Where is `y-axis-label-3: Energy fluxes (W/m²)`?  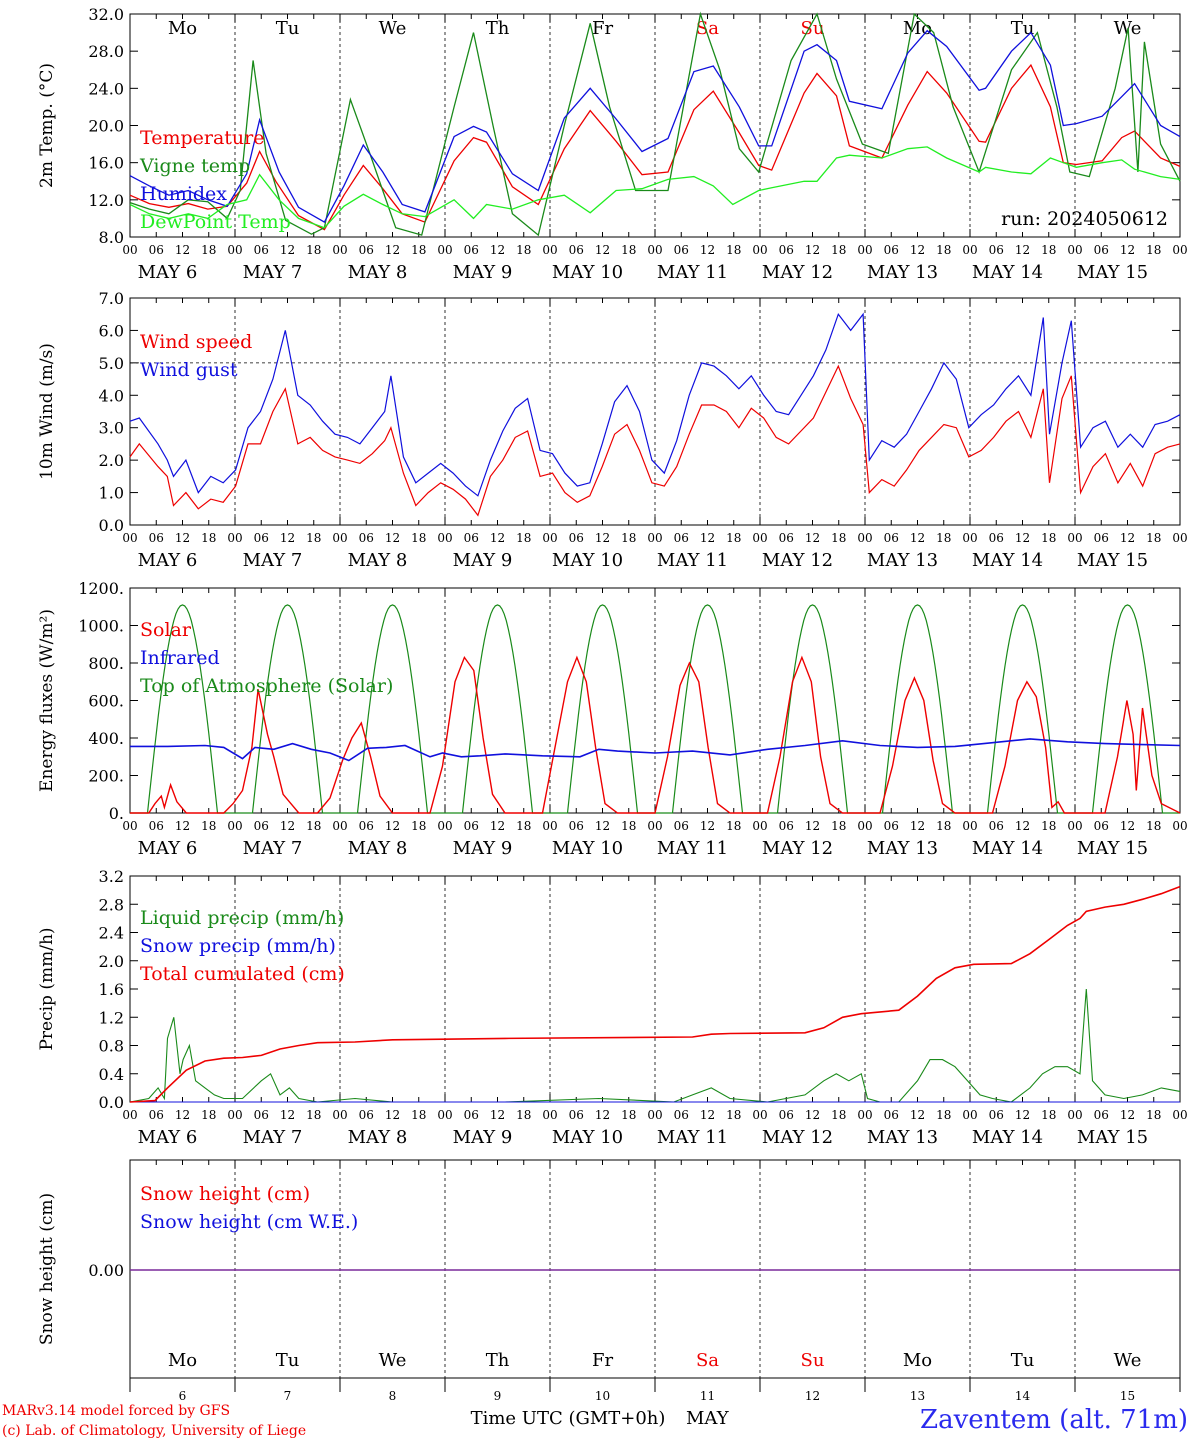 y-axis-label-3: Energy fluxes (W/m²) is located at coordinates (47, 700).